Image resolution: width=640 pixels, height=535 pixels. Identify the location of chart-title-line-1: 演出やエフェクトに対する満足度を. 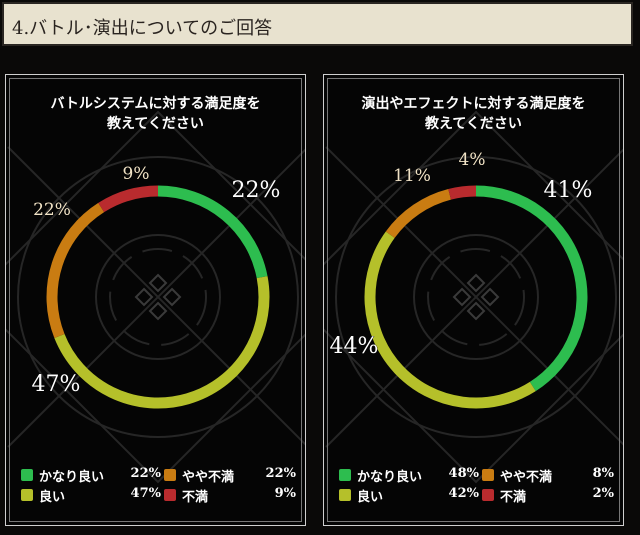
(473, 104).